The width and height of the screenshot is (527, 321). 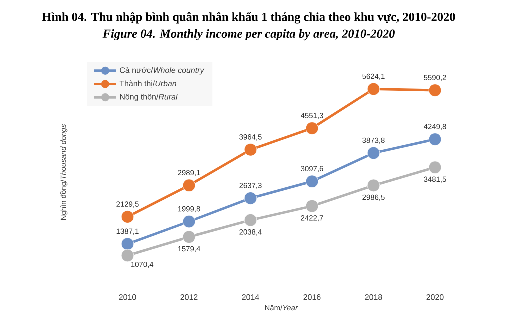 What do you see at coordinates (248, 35) in the screenshot?
I see `chart-subtitle: Figure 04. Monthly income per capita by area, 2010-2020` at bounding box center [248, 35].